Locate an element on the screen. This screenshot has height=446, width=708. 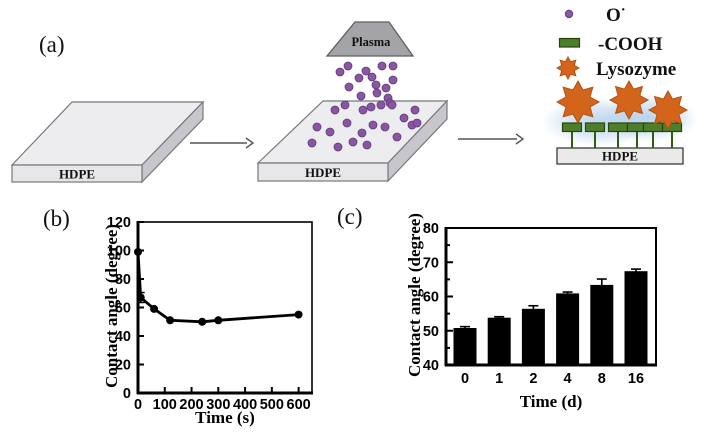
hdpe-label-right: HDPE is located at coordinates (620, 156).